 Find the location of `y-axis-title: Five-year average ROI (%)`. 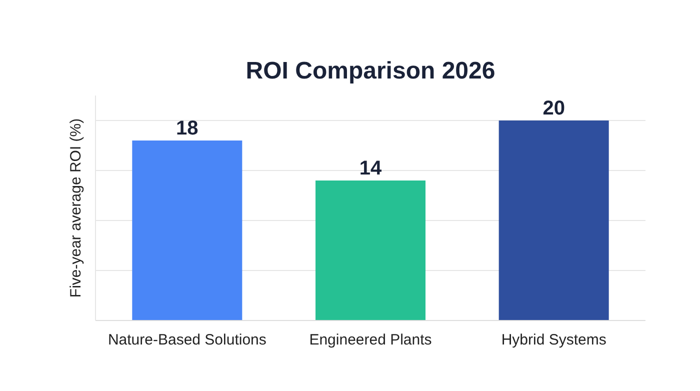

y-axis-title: Five-year average ROI (%) is located at coordinates (76, 208).